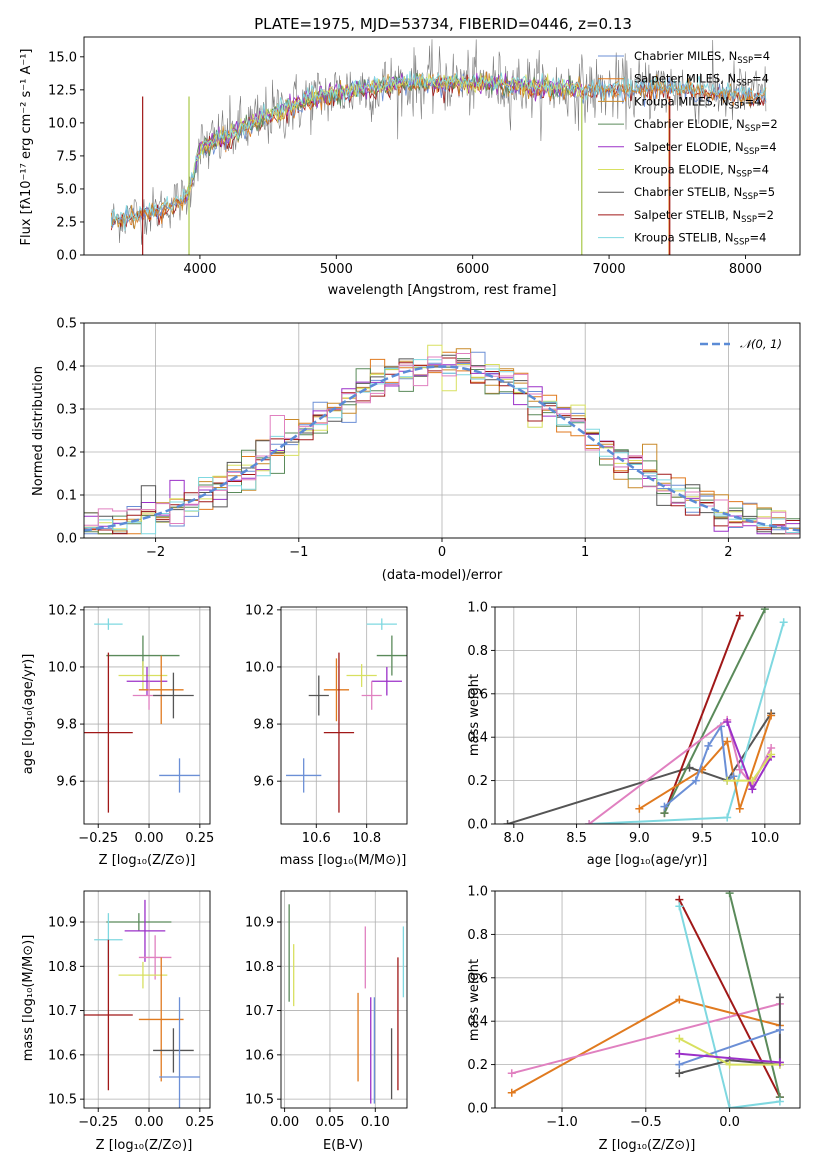  Describe the element at coordinates (701, 171) in the screenshot. I see `legend-entry: Kroupa ELODIE, NSSP=4` at that location.